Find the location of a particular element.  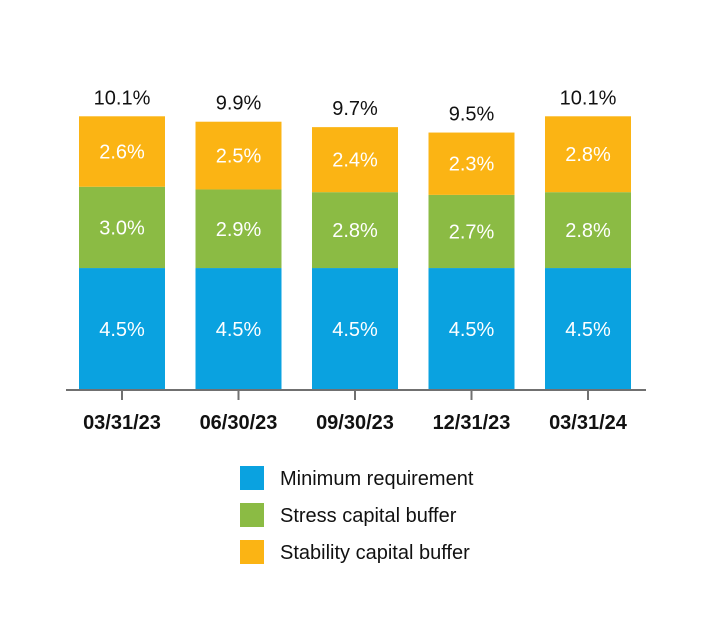

total-value-label: 9.7% is located at coordinates (355, 109).